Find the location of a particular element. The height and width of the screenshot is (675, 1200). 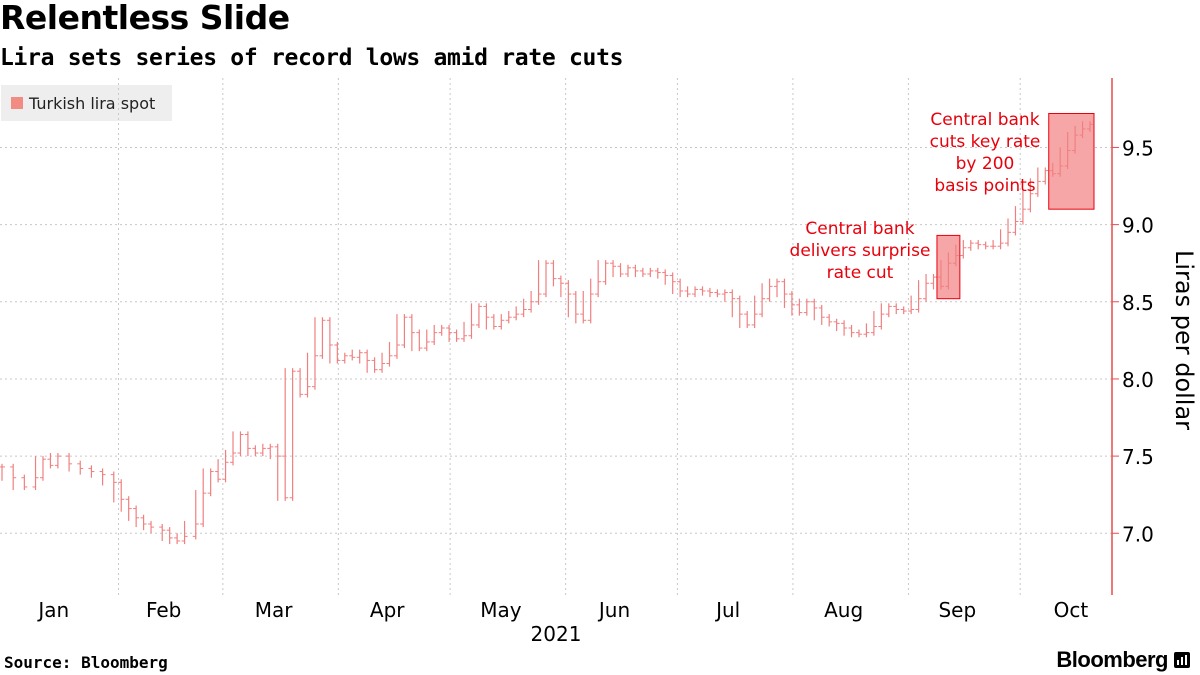

x-tick-label: Feb is located at coordinates (163, 610).